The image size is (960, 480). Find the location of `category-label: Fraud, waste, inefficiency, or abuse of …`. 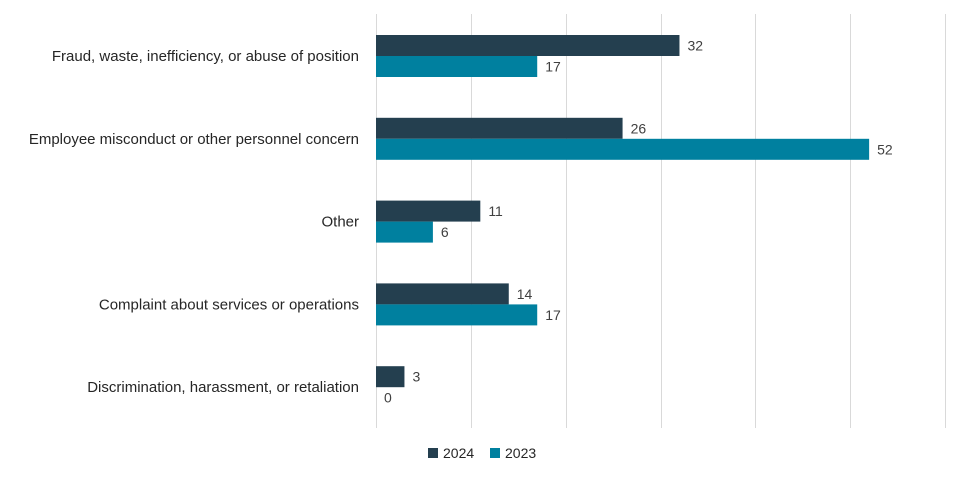

category-label: Fraud, waste, inefficiency, or abuse of … is located at coordinates (205, 56).